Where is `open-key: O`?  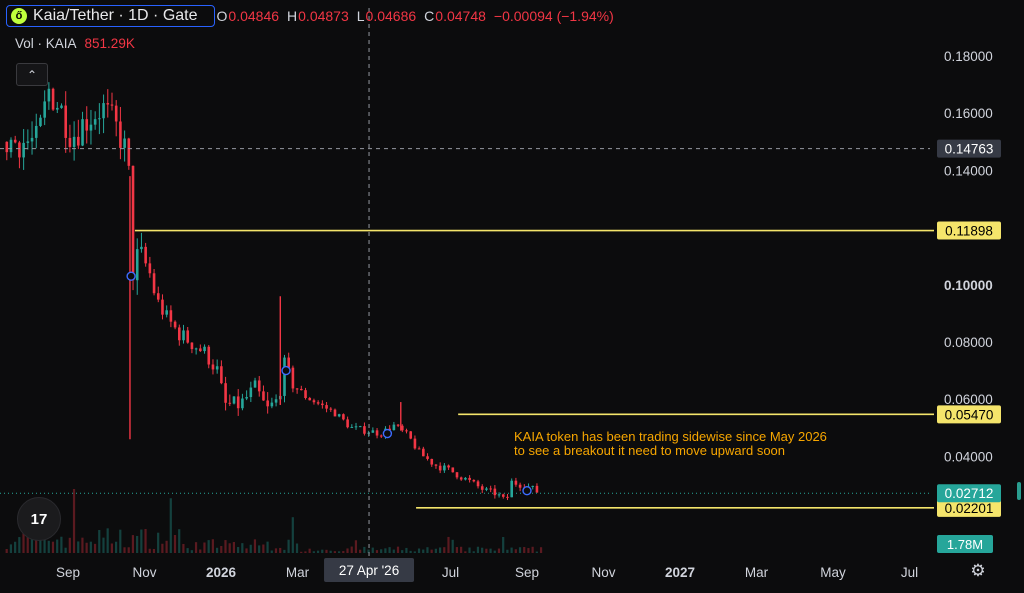
open-key: O is located at coordinates (222, 16).